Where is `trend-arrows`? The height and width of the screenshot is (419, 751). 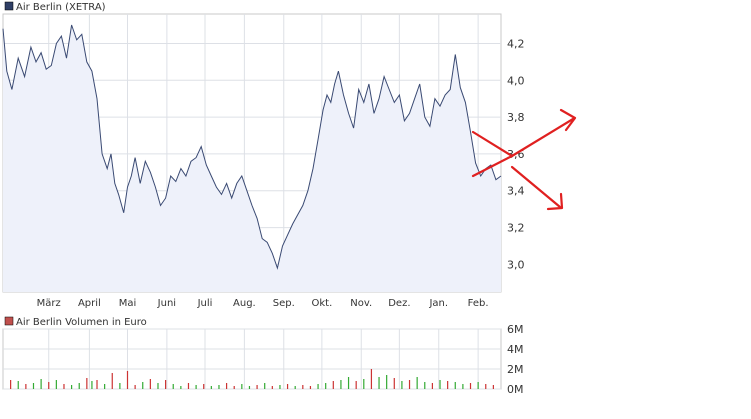 trend-arrows is located at coordinates (524, 159).